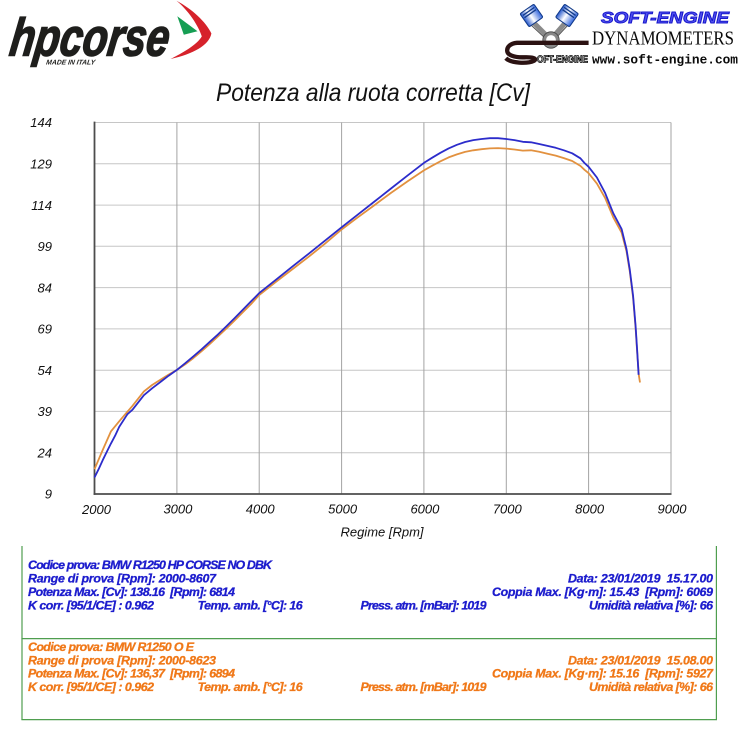  Describe the element at coordinates (150, 565) in the screenshot. I see `svg-text:Codice prova: BMW R1250 HP COR: Codice prova: BMW R1250 HP CORSE NO DBK` at that location.